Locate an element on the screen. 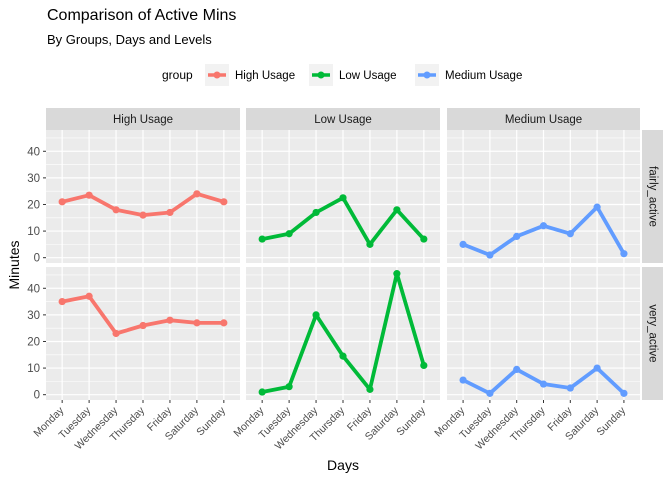 The height and width of the screenshot is (480, 672). facet-strip-label: Low Usage is located at coordinates (343, 120).